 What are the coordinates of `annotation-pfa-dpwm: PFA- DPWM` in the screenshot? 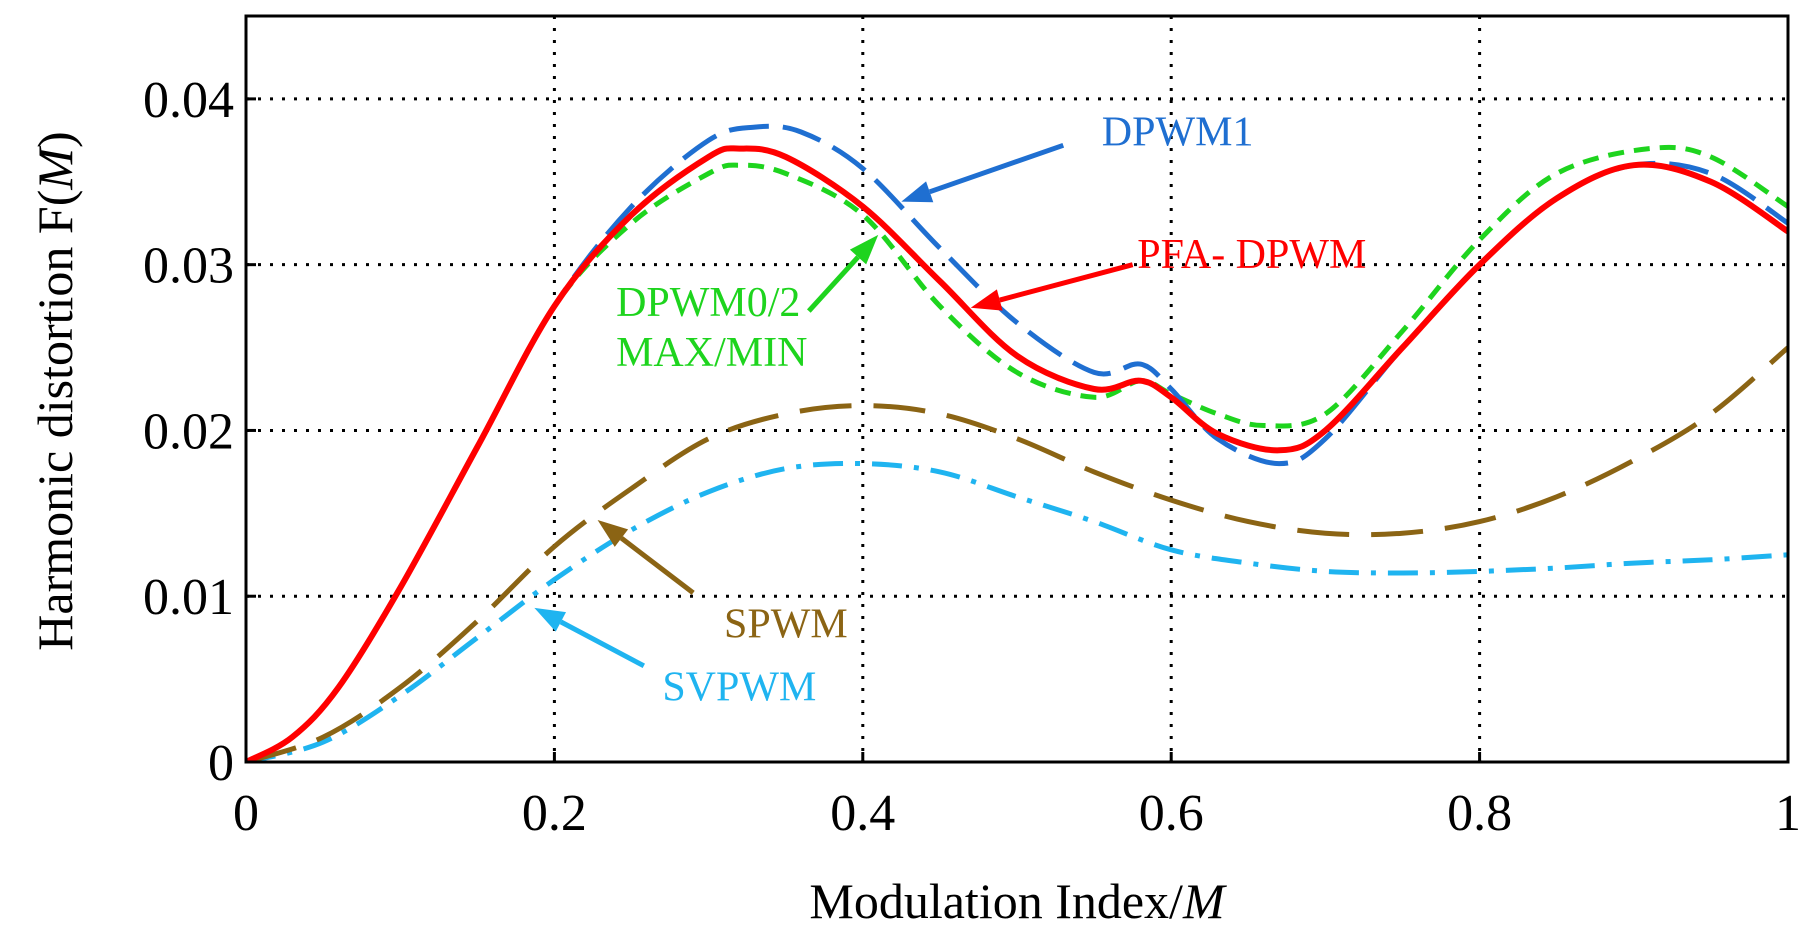 It's located at (1168, 271).